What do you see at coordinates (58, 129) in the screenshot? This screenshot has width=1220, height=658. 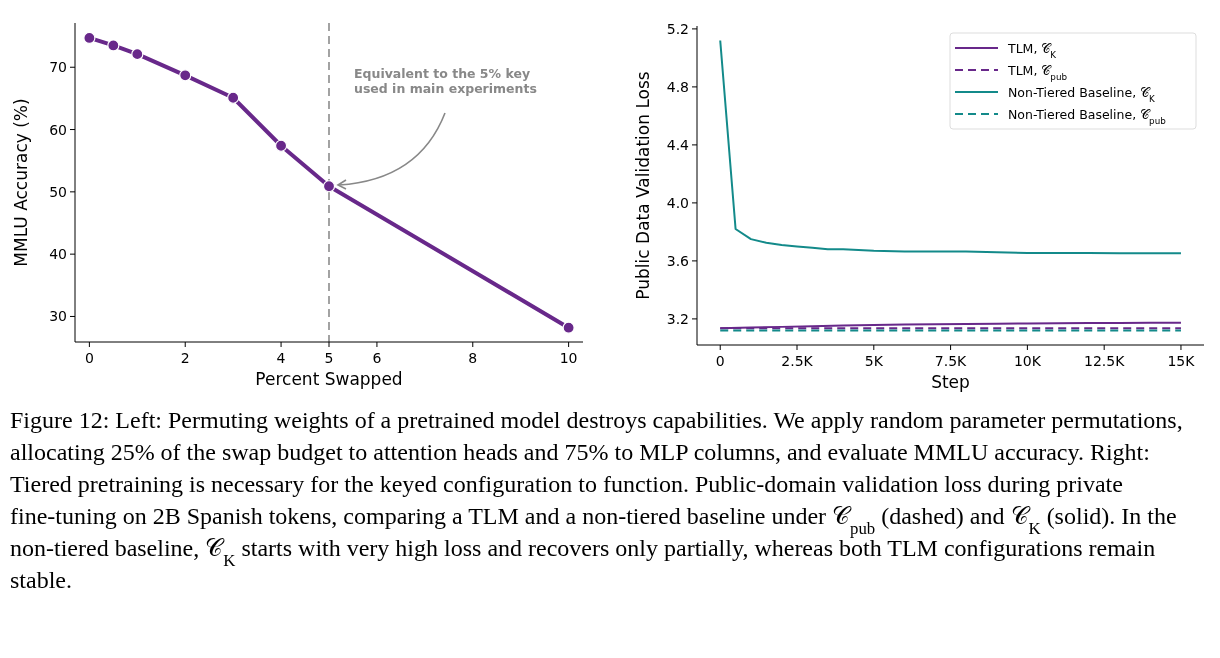 I see `y-tick-label: 60` at bounding box center [58, 129].